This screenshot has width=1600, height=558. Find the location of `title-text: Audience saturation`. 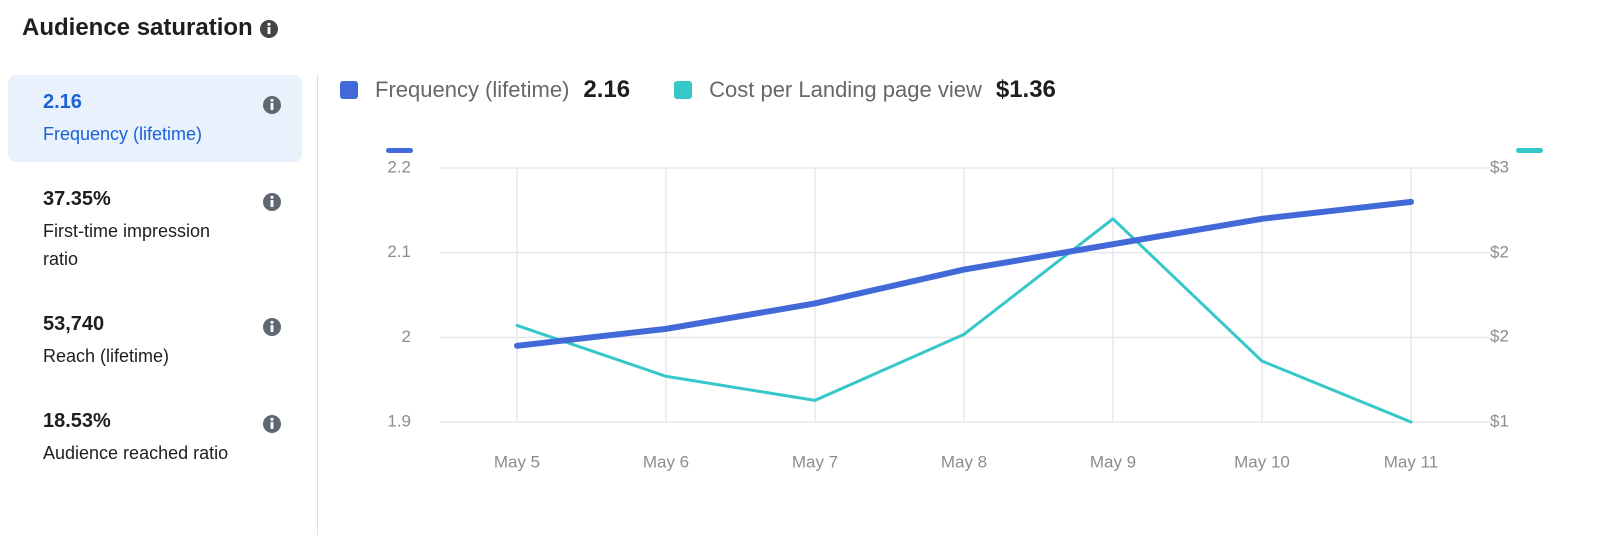

title-text: Audience saturation is located at coordinates (137, 27).